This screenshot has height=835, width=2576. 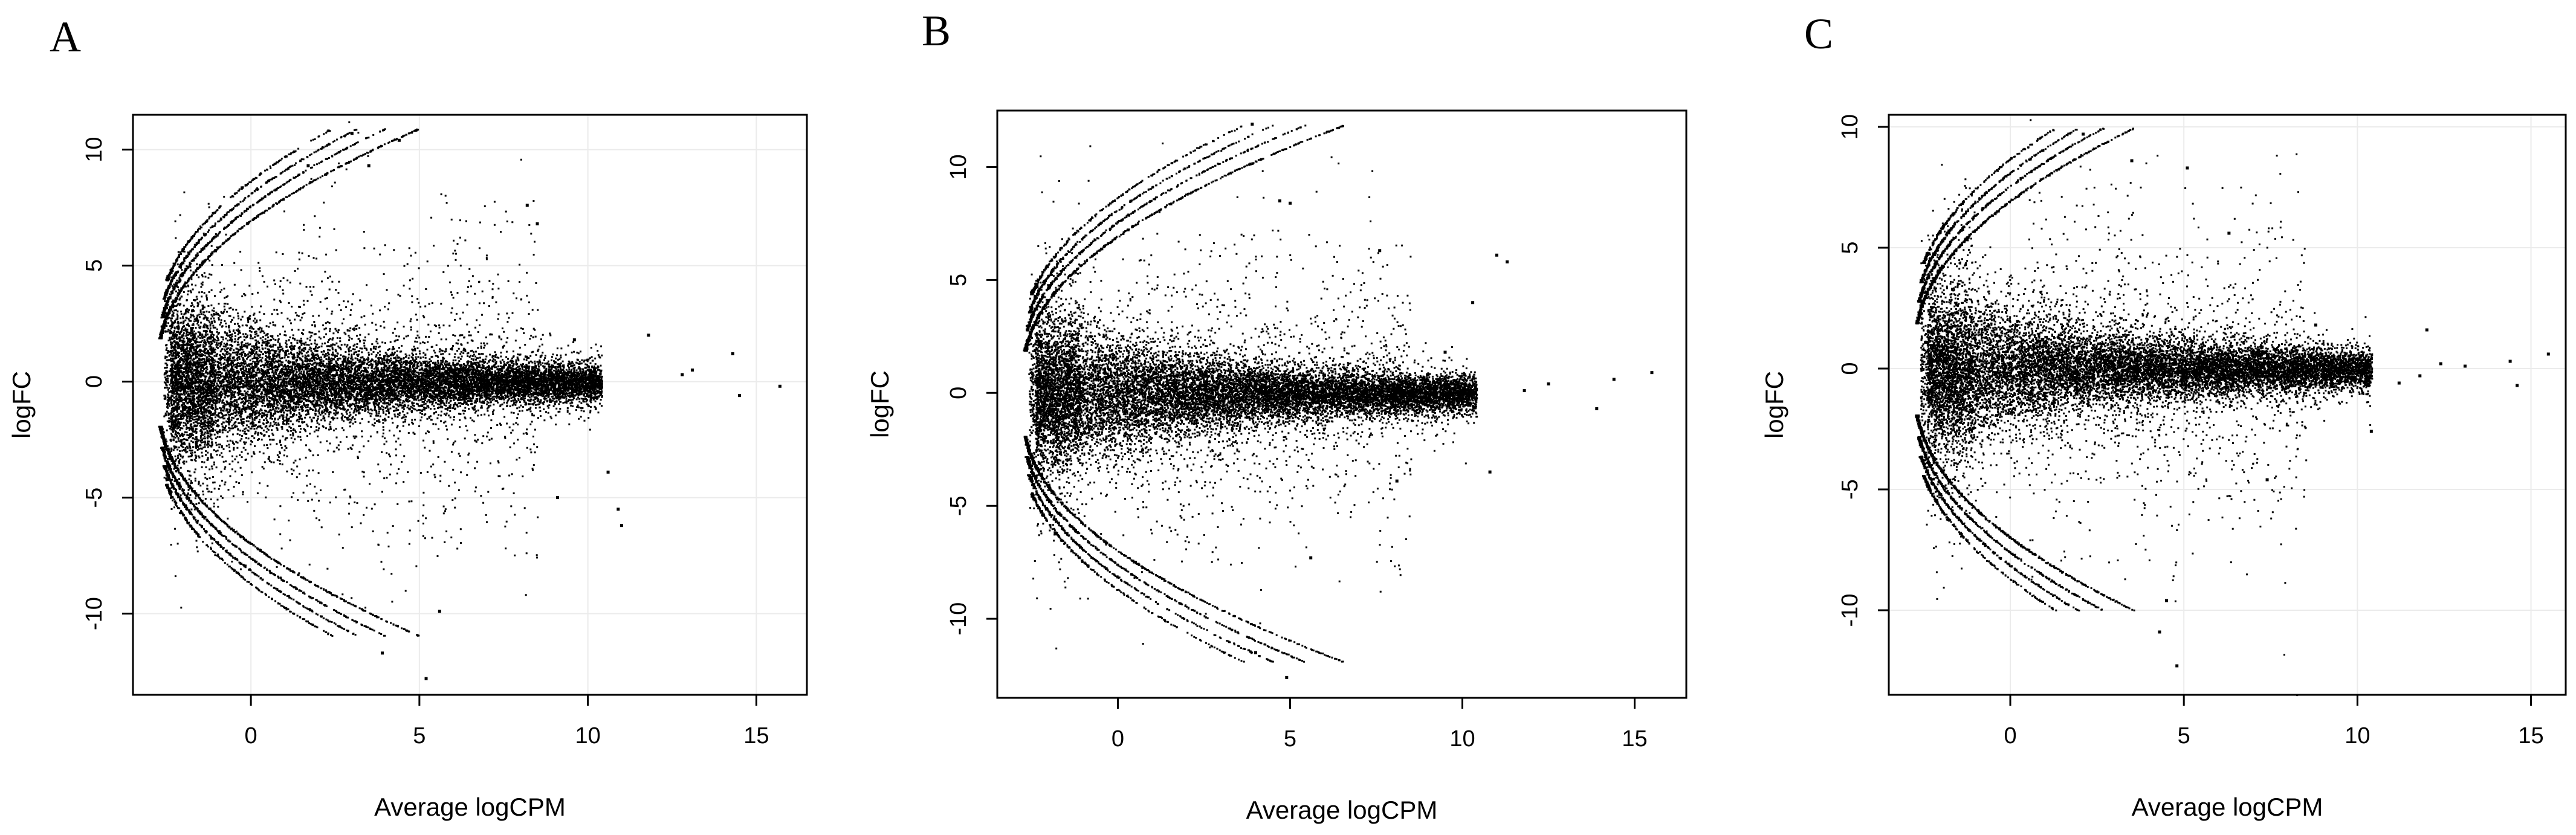 I want to click on panel-letter: A, so click(x=65, y=37).